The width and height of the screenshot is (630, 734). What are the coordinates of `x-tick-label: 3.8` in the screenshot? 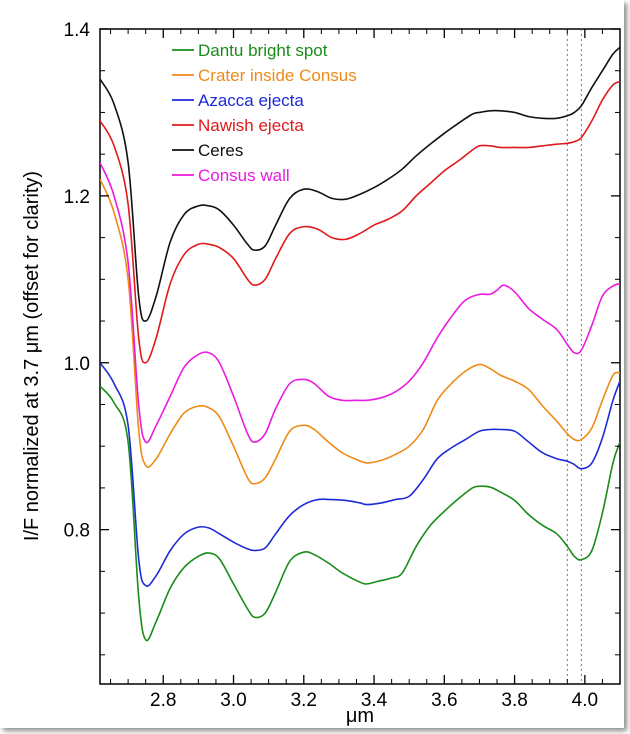 It's located at (514, 700).